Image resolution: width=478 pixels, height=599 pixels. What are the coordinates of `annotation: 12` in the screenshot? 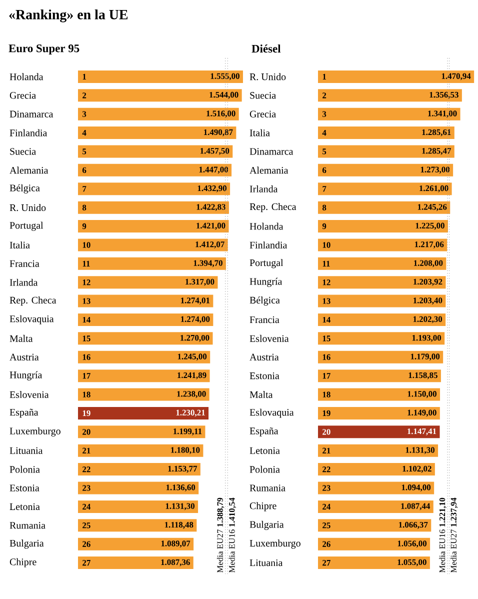 It's located at (326, 283).